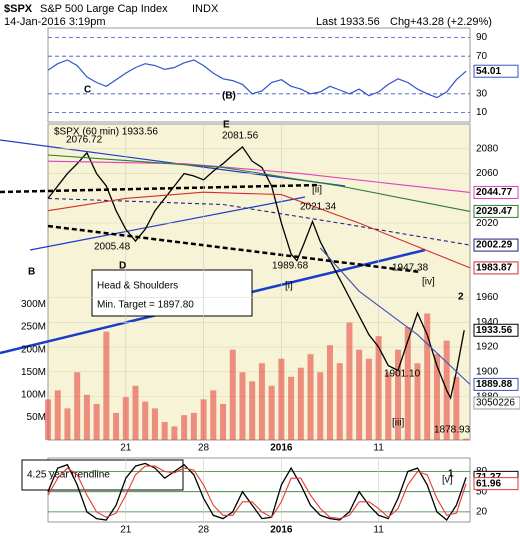 Image resolution: width=520 pixels, height=540 pixels. What do you see at coordinates (33, 327) in the screenshot?
I see `volume-tick-label: 250M` at bounding box center [33, 327].